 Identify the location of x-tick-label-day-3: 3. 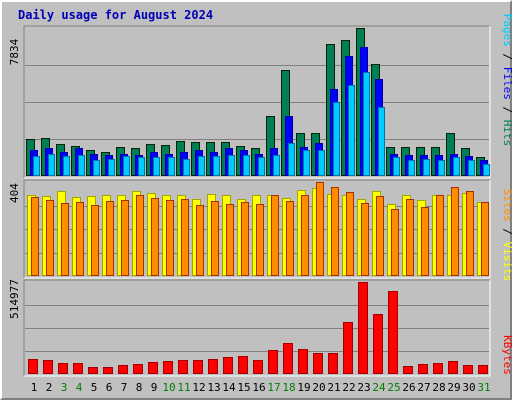
(64, 387).